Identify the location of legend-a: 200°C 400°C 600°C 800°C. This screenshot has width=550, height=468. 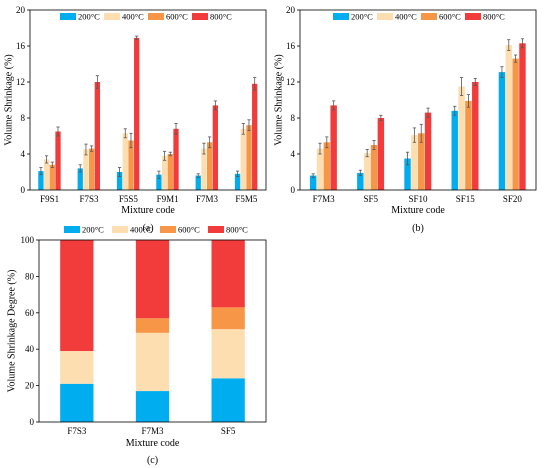
(146, 17).